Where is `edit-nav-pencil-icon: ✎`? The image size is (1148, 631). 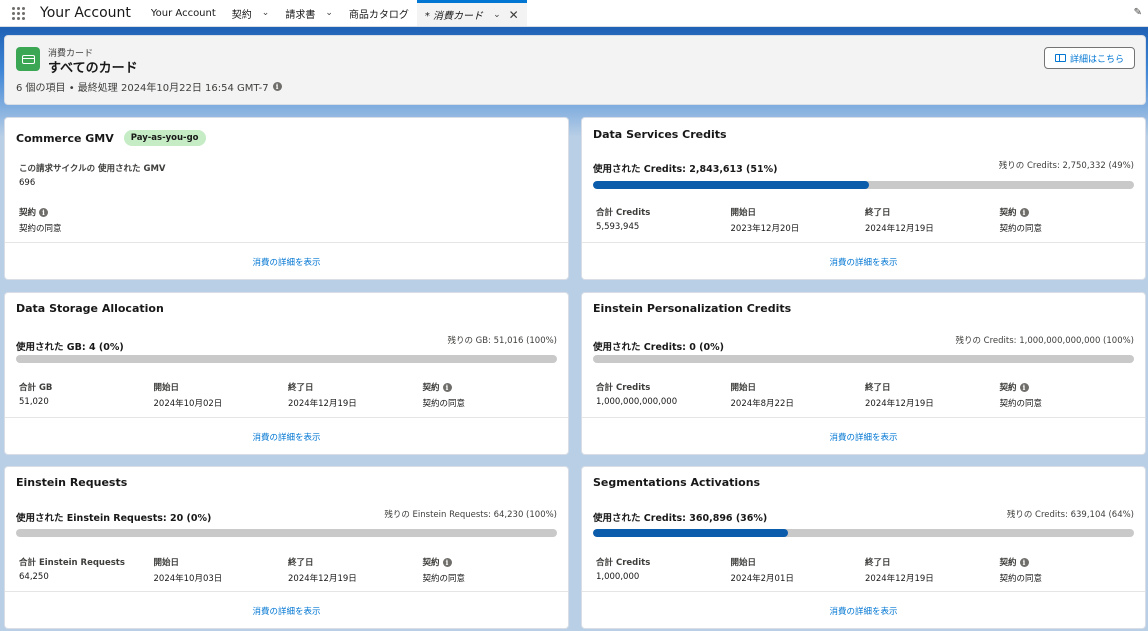 edit-nav-pencil-icon: ✎ is located at coordinates (1137, 12).